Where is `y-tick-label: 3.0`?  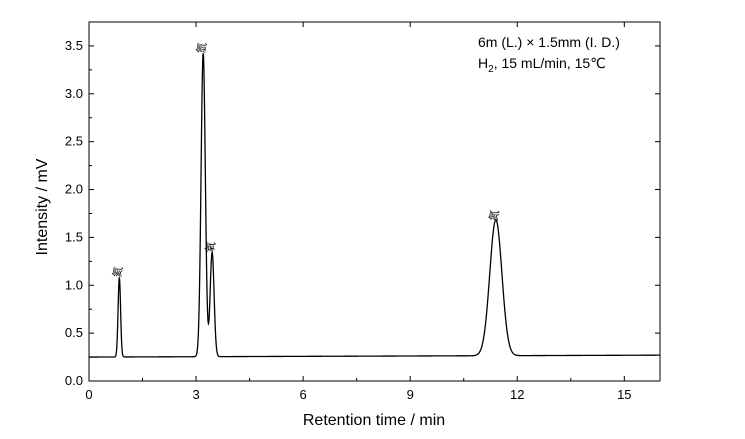 y-tick-label: 3.0 is located at coordinates (74, 93).